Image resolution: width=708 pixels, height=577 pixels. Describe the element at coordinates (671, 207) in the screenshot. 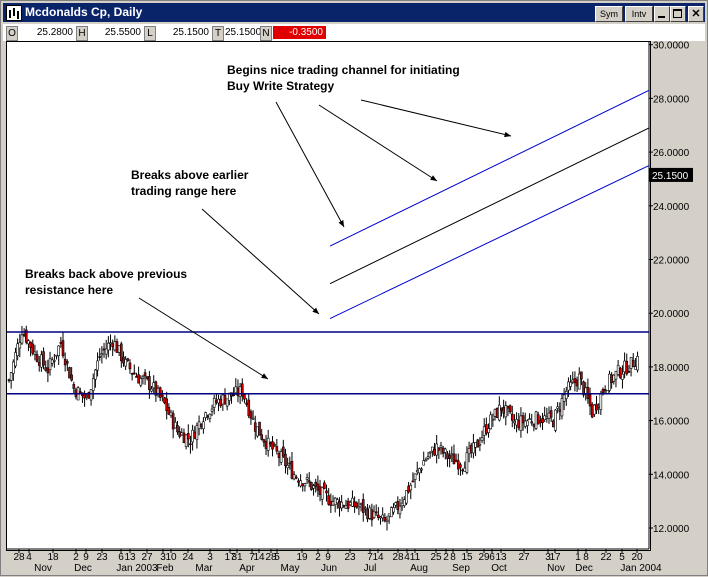

I see `y-tick-label: 24.0000` at that location.